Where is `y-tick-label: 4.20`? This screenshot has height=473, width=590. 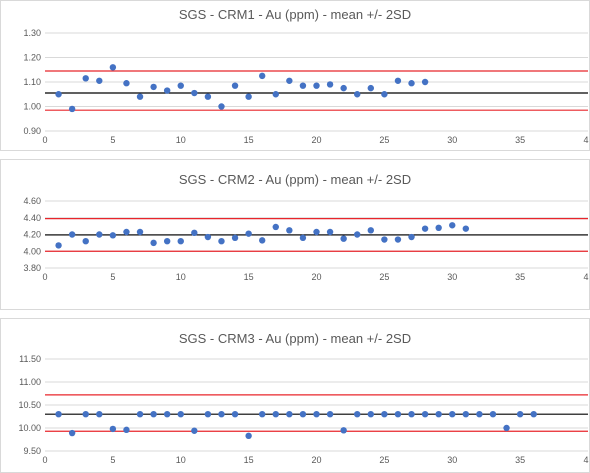 y-tick-label: 4.20 is located at coordinates (32, 235).